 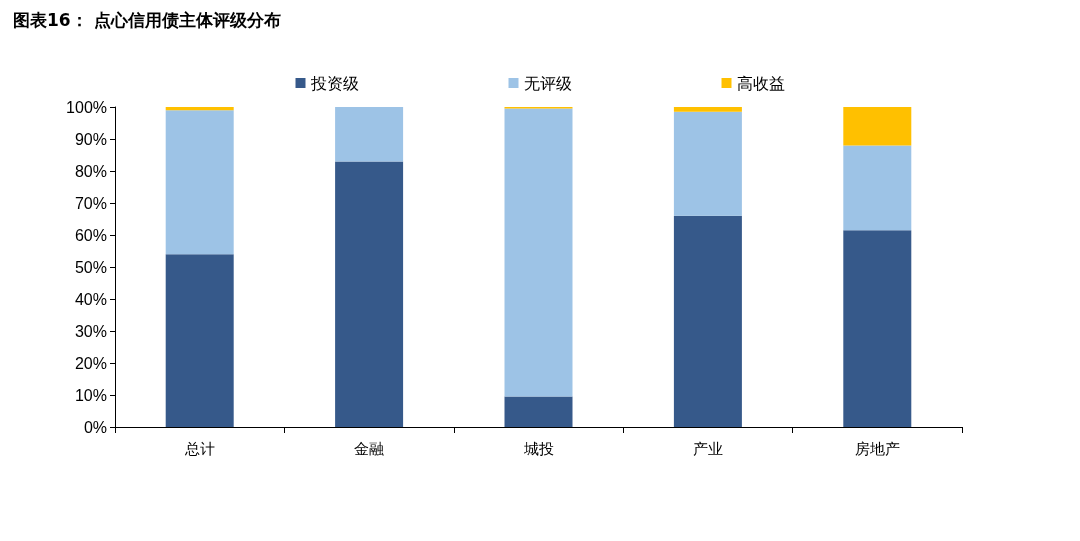 I want to click on y-tick-label: 0%, so click(x=95, y=427).